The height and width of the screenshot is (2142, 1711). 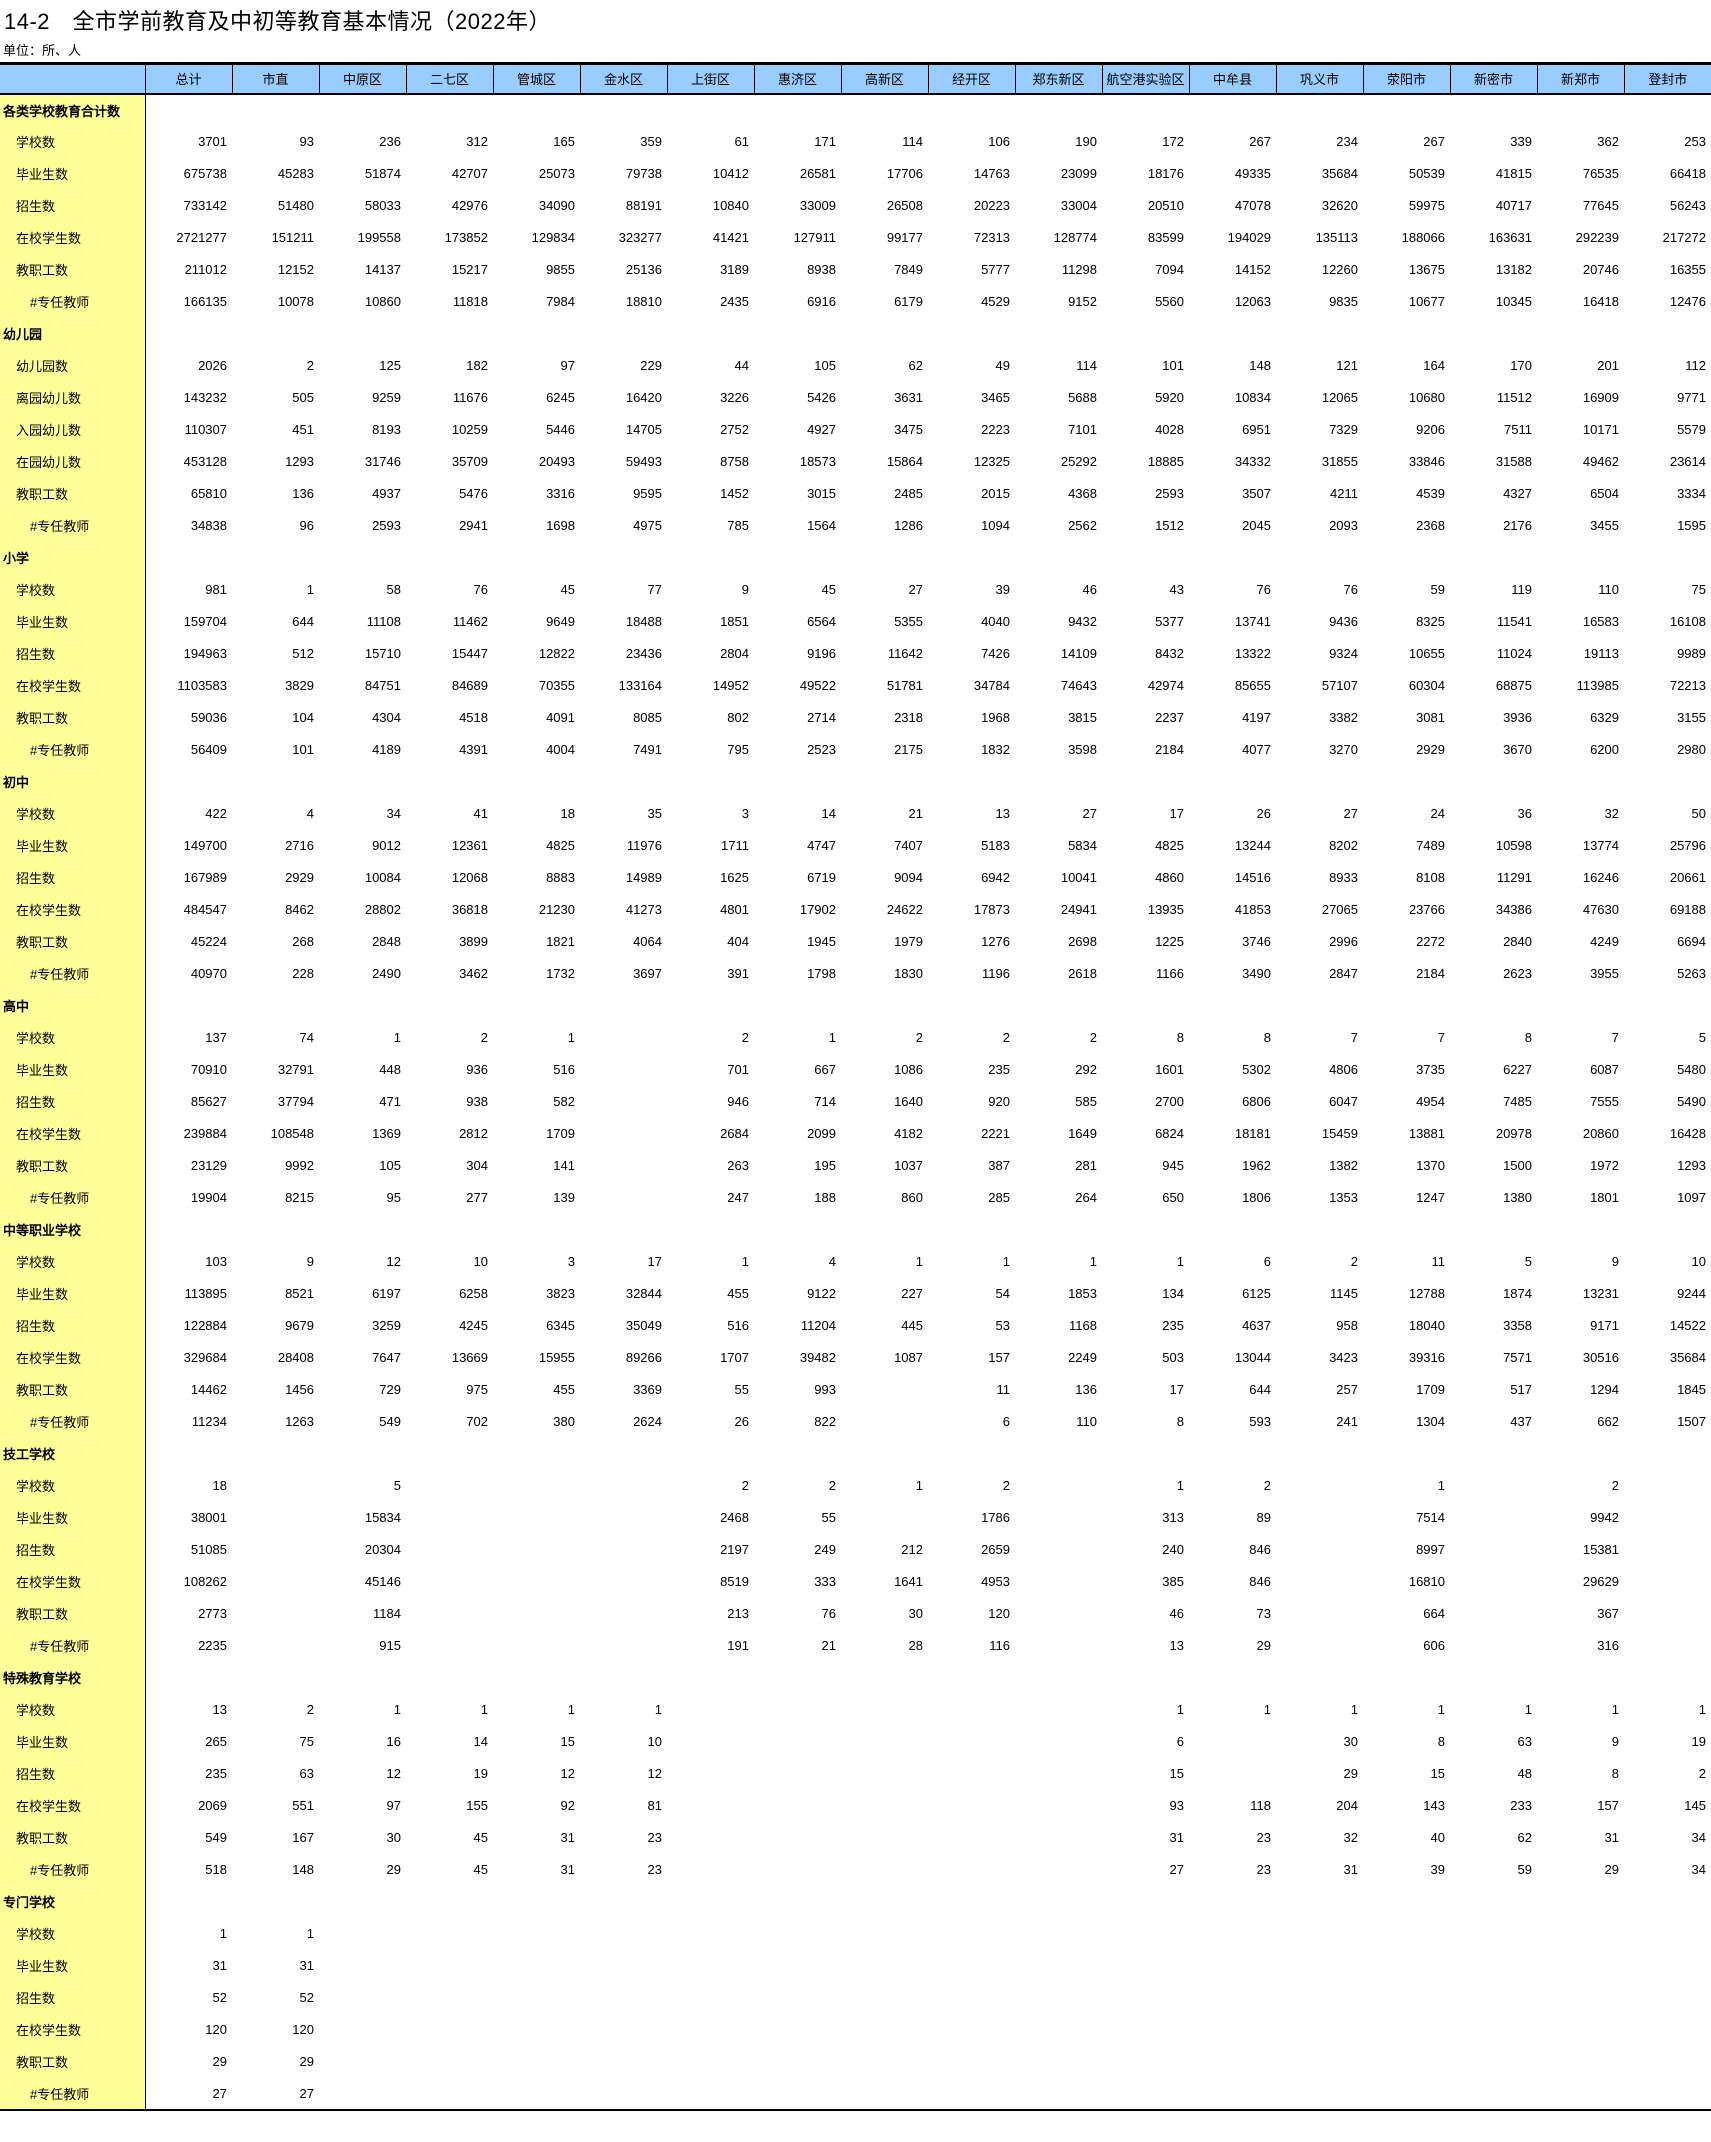 What do you see at coordinates (473, 1293) in the screenshot?
I see `value-cell: 6258` at bounding box center [473, 1293].